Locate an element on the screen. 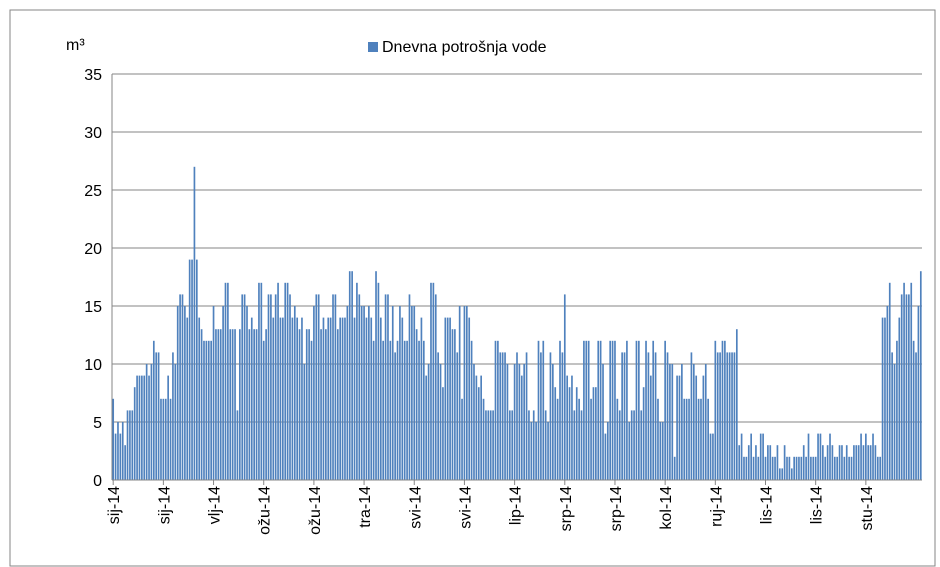  y-tick-label: 15 is located at coordinates (93, 307).